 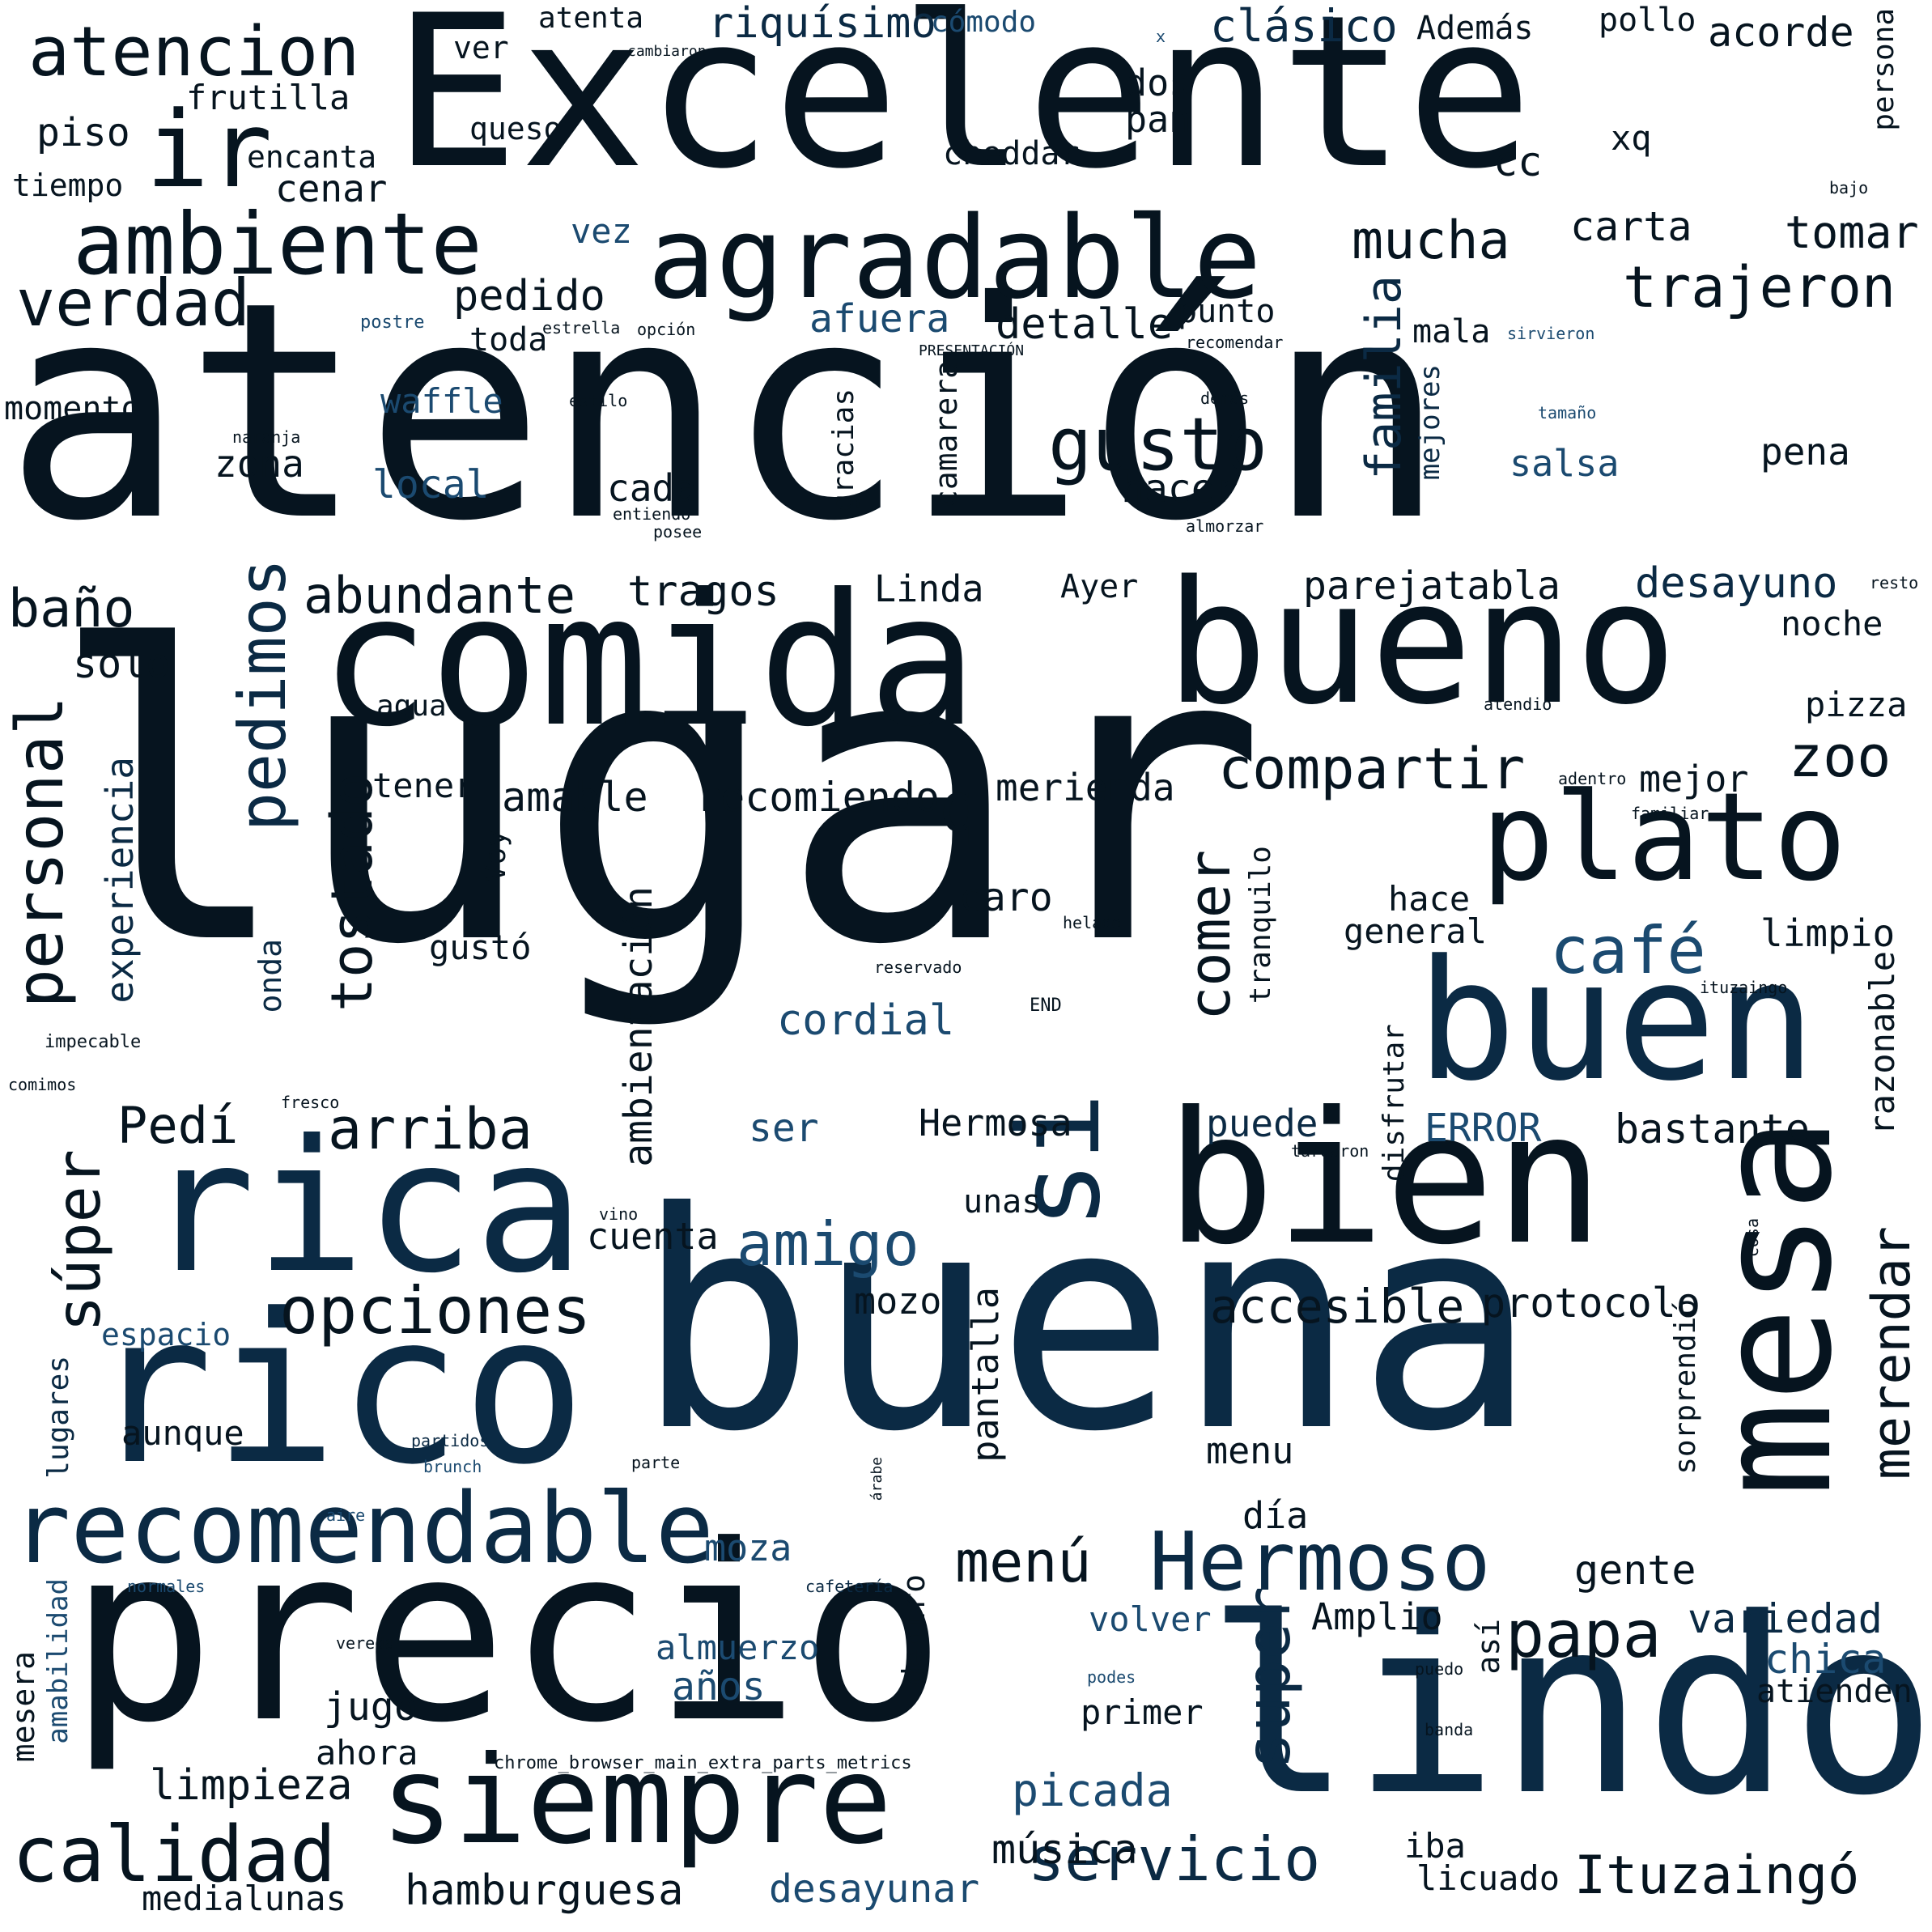 What do you see at coordinates (209, 149) in the screenshot?
I see `word: ir` at bounding box center [209, 149].